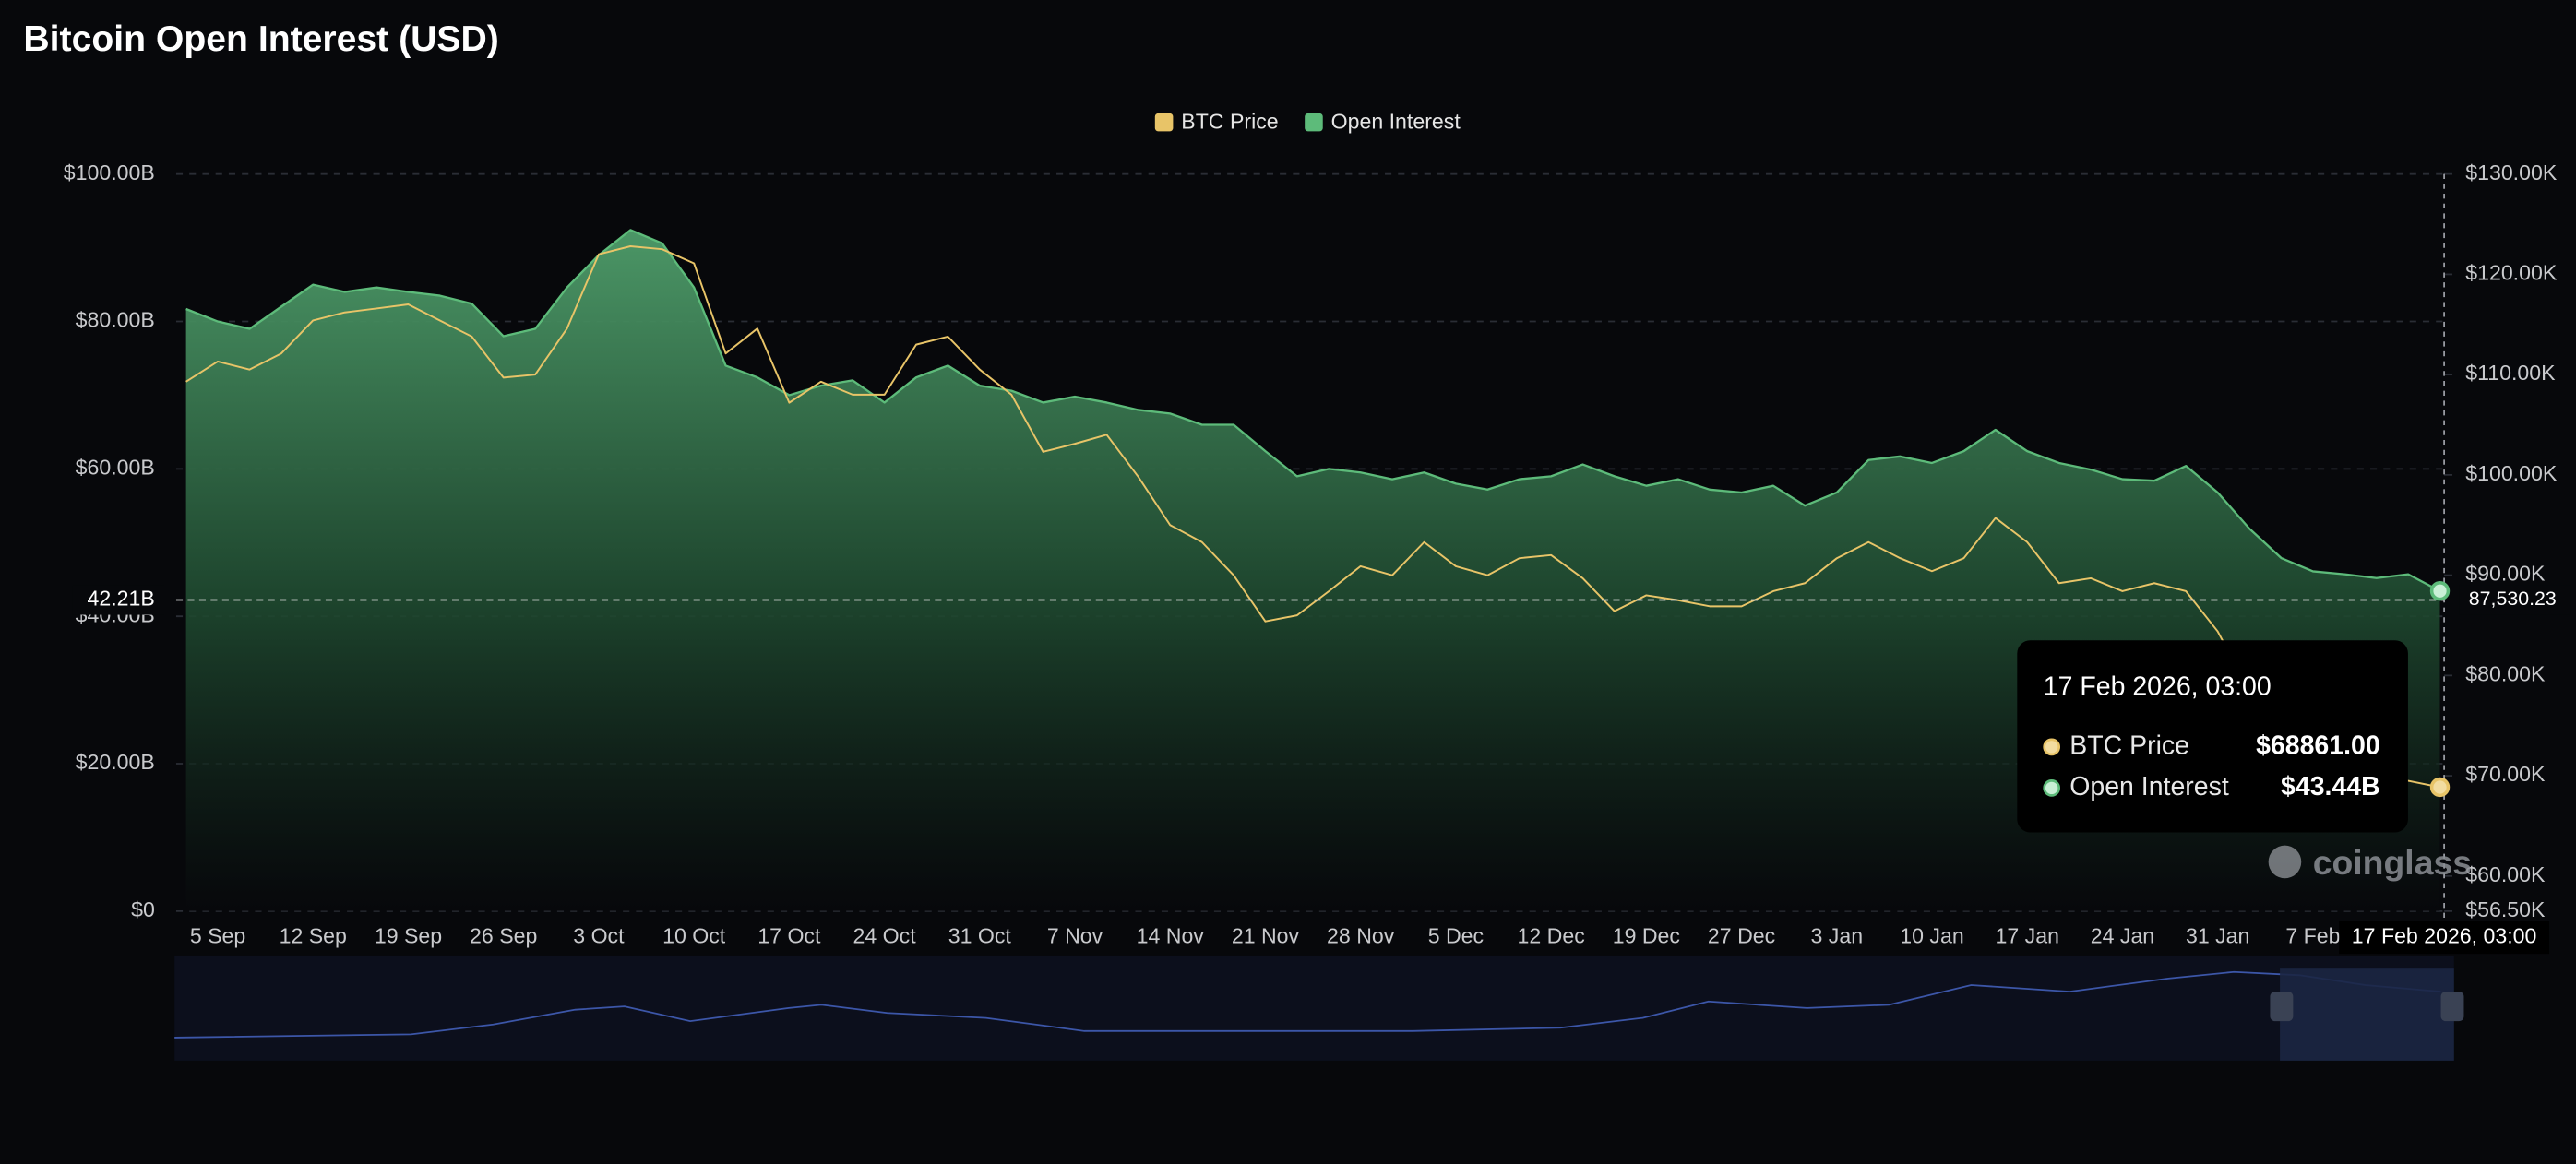 The width and height of the screenshot is (2576, 1164). What do you see at coordinates (2330, 787) in the screenshot?
I see `tooltip-value: $43.44B` at bounding box center [2330, 787].